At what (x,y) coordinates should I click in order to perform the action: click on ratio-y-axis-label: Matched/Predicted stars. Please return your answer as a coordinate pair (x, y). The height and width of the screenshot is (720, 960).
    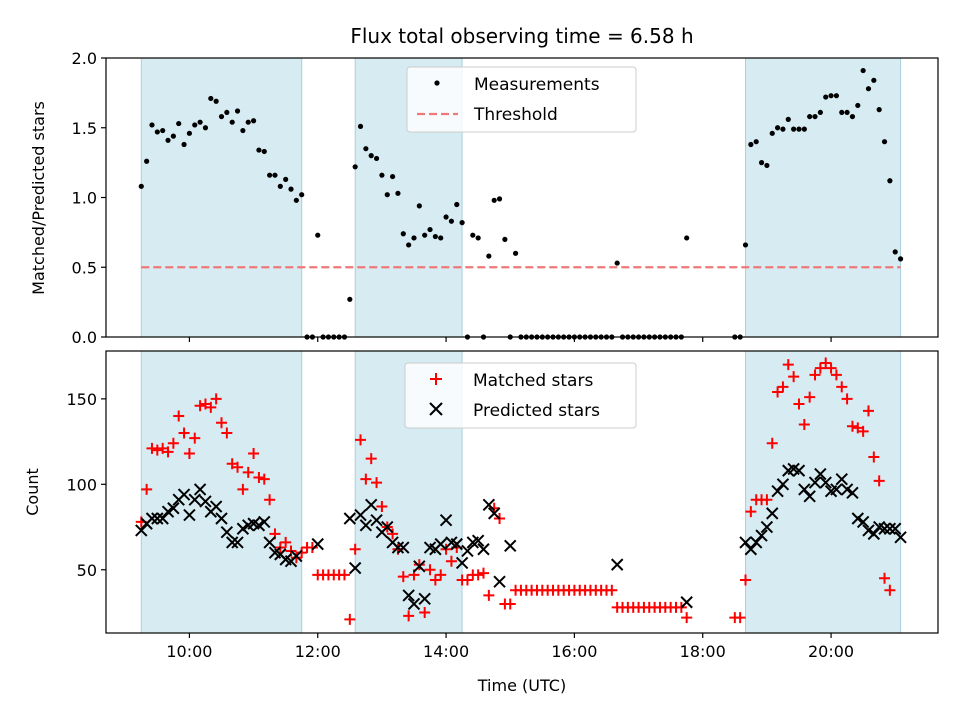
    Looking at the image, I should click on (38, 198).